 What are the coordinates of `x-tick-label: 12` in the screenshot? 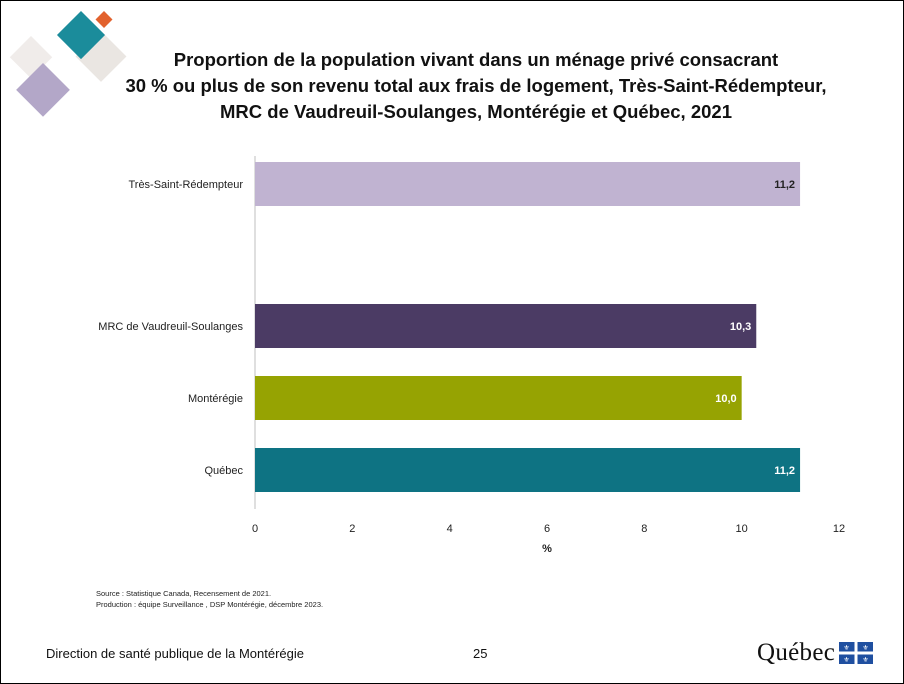 It's located at (839, 529).